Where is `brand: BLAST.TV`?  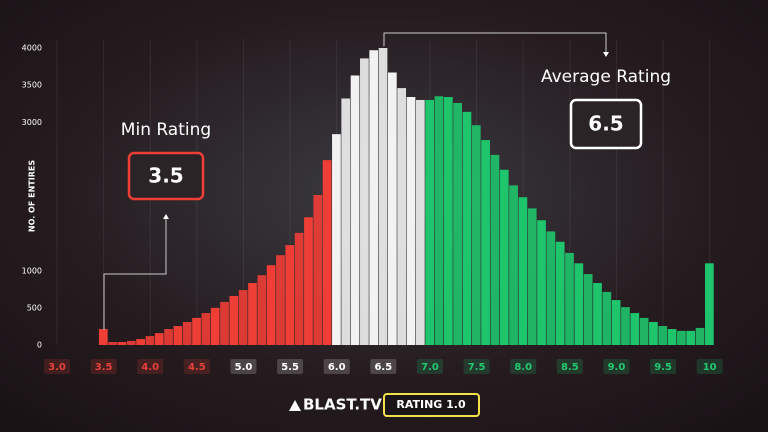
brand: BLAST.TV is located at coordinates (342, 405).